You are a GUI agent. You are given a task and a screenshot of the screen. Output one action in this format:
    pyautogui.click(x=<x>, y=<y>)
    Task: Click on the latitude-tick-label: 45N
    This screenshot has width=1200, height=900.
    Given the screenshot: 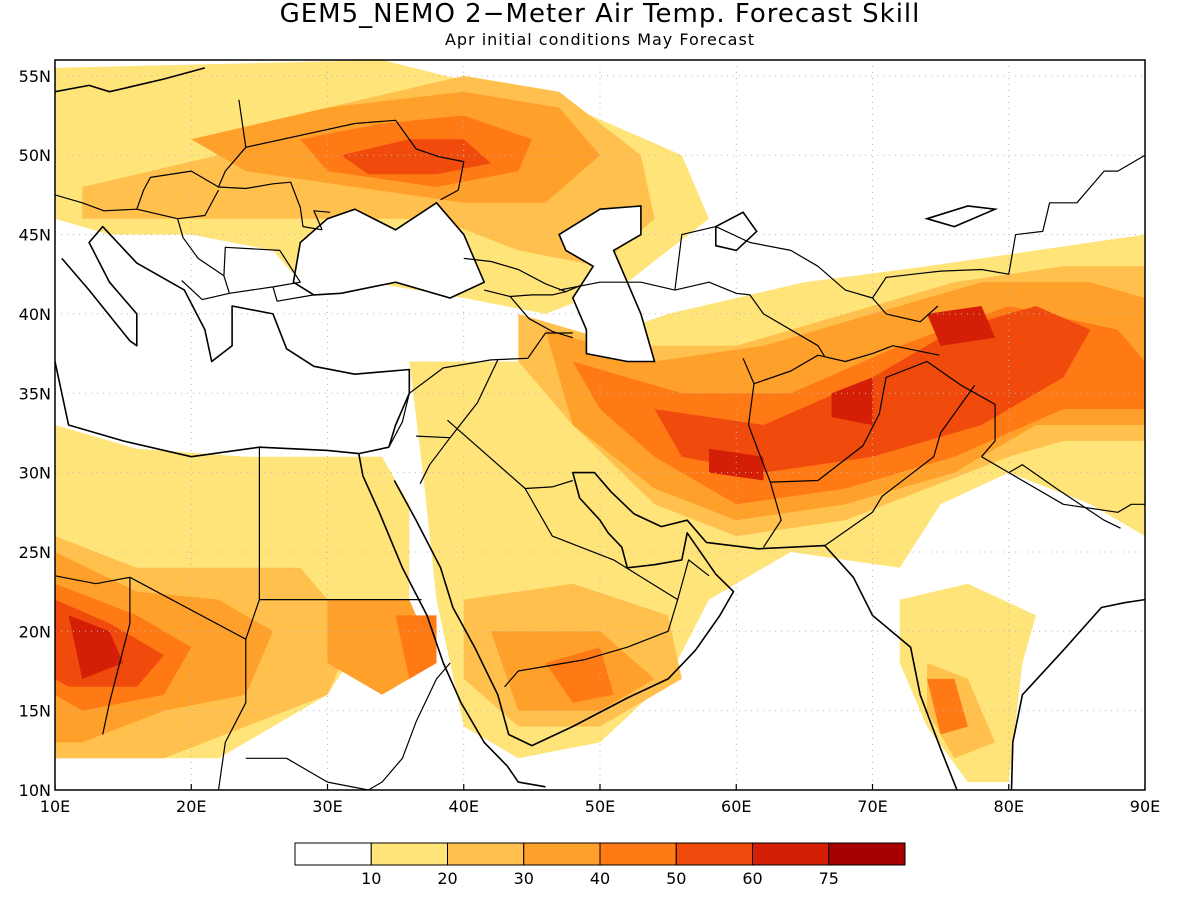 What is the action you would take?
    pyautogui.click(x=35, y=235)
    